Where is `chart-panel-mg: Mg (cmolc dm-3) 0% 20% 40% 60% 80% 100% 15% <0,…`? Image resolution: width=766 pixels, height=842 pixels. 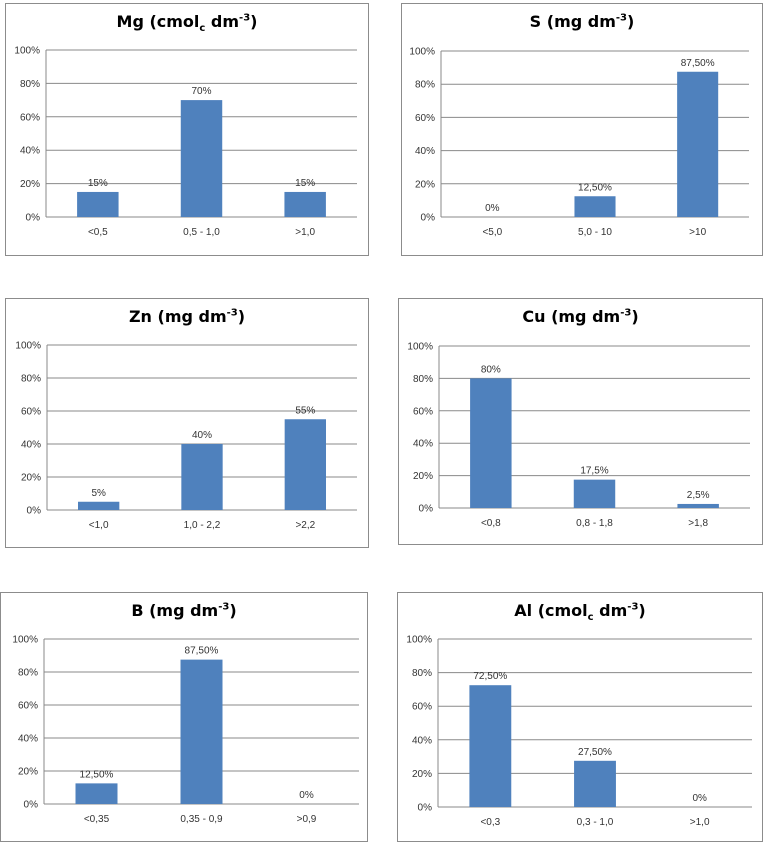 chart-panel-mg: Mg (cmolc dm-3) 0% 20% 40% 60% 80% 100% 15% <0,… is located at coordinates (187, 129).